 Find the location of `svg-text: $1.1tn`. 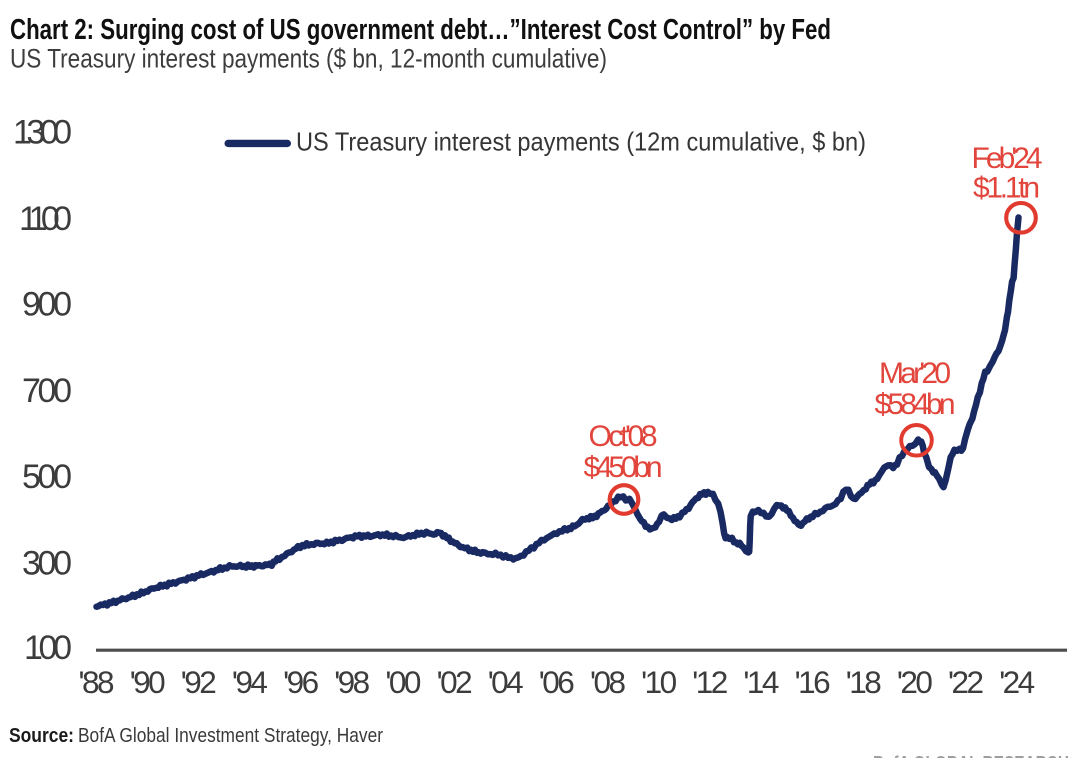

svg-text: $1.1tn is located at coordinates (1006, 188).